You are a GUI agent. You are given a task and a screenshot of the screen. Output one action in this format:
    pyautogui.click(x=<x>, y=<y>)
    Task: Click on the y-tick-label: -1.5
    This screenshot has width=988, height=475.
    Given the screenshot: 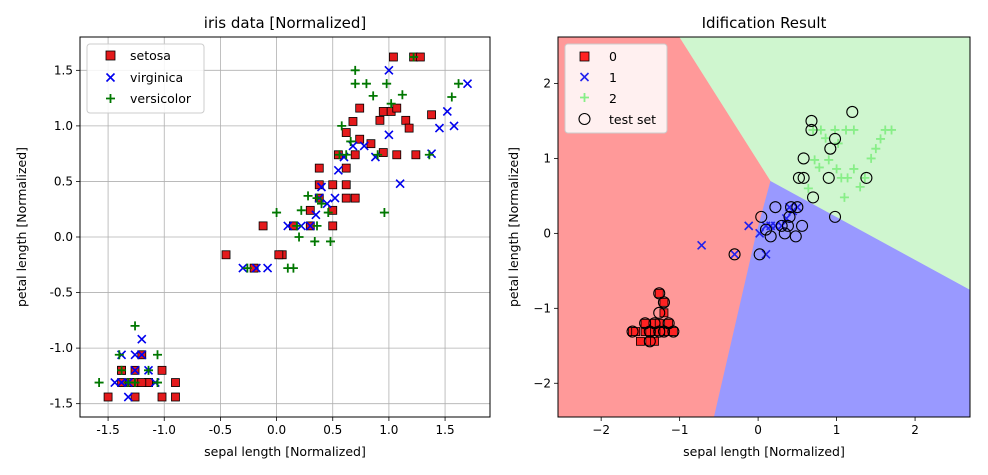 What is the action you would take?
    pyautogui.click(x=61, y=404)
    